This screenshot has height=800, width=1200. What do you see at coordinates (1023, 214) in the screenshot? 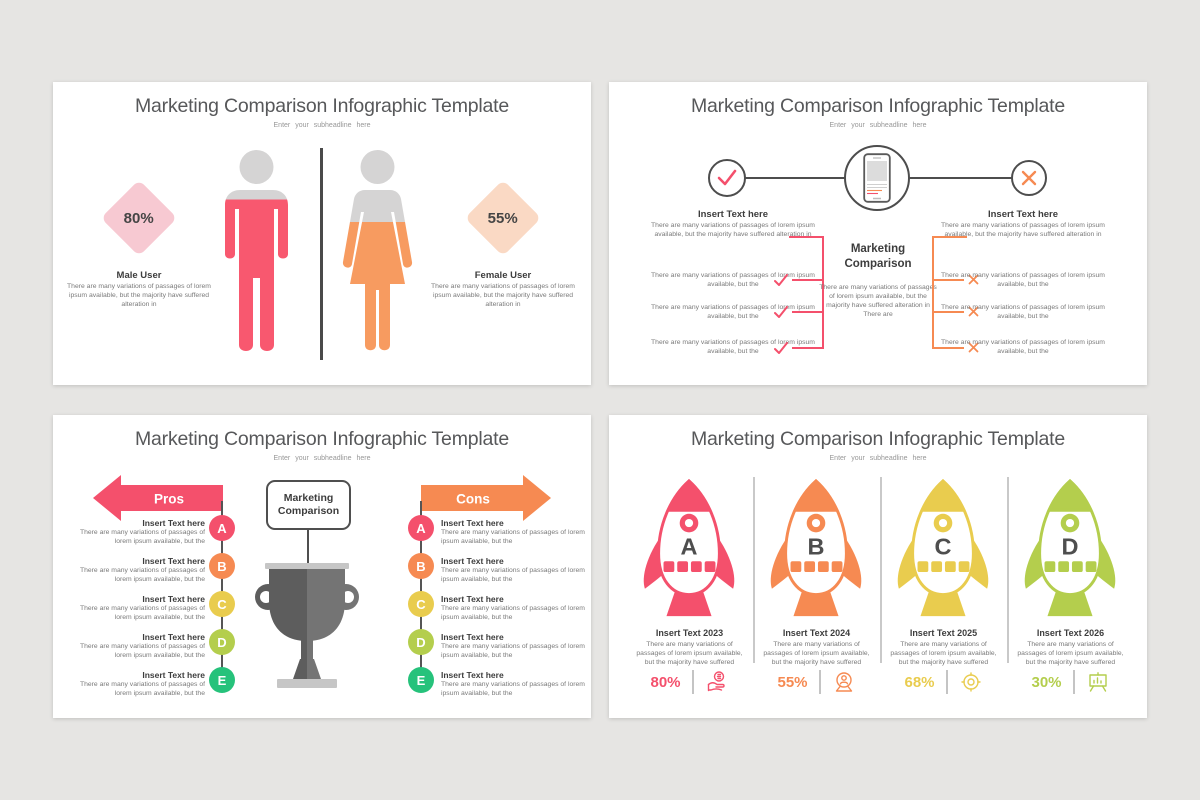
I see `right-column-heading: Insert Text here` at bounding box center [1023, 214].